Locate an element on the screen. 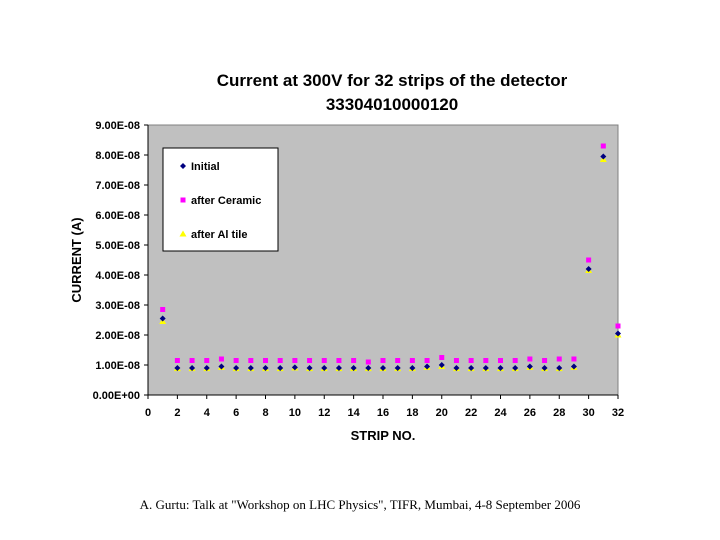 The height and width of the screenshot is (540, 720). legend-label-after-al-tile: after Al tile is located at coordinates (219, 235).